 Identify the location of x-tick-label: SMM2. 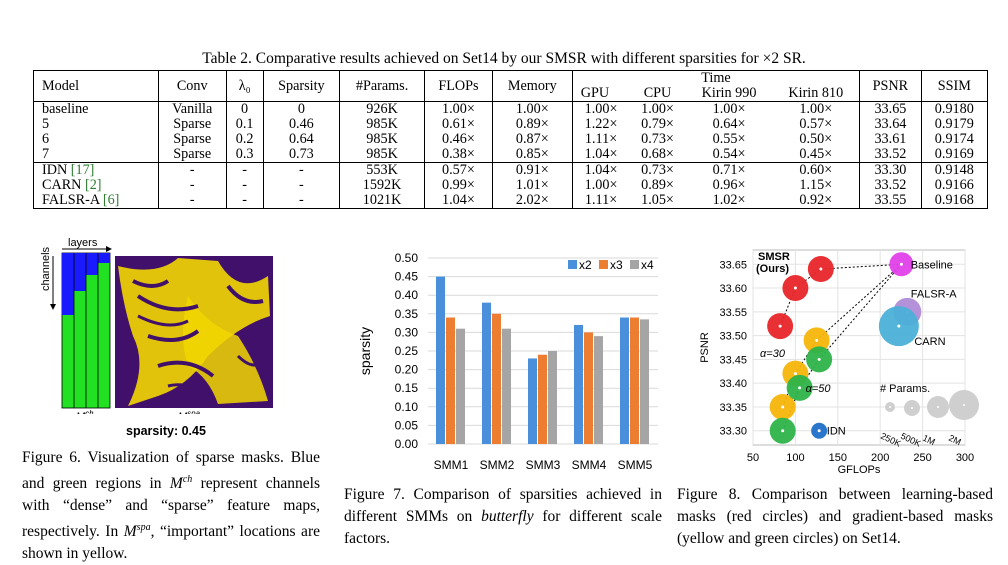
(497, 465).